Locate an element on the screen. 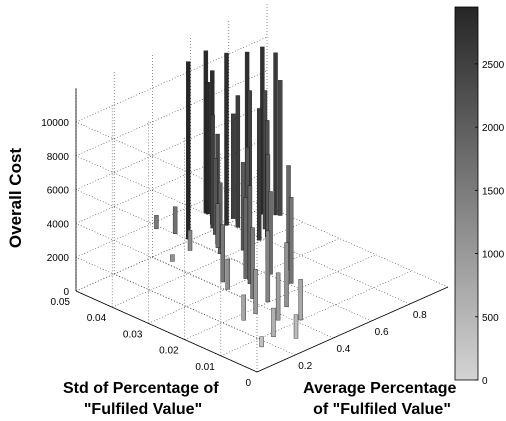  x-tick-label: 0.4 is located at coordinates (343, 349).